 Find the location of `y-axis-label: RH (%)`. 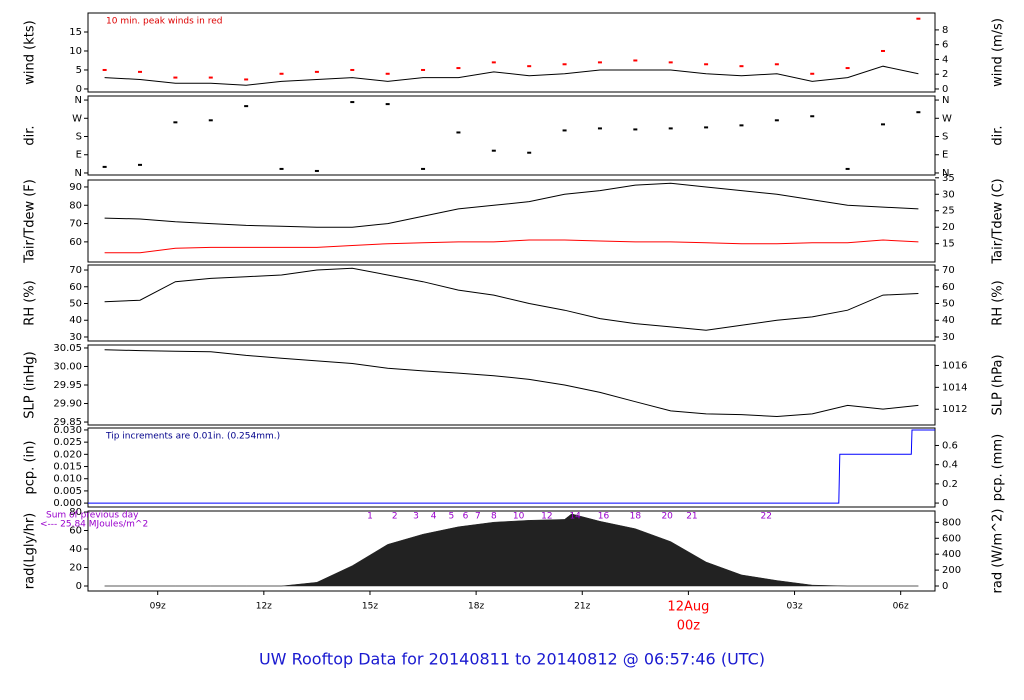

y-axis-label: RH (%) is located at coordinates (30, 302).